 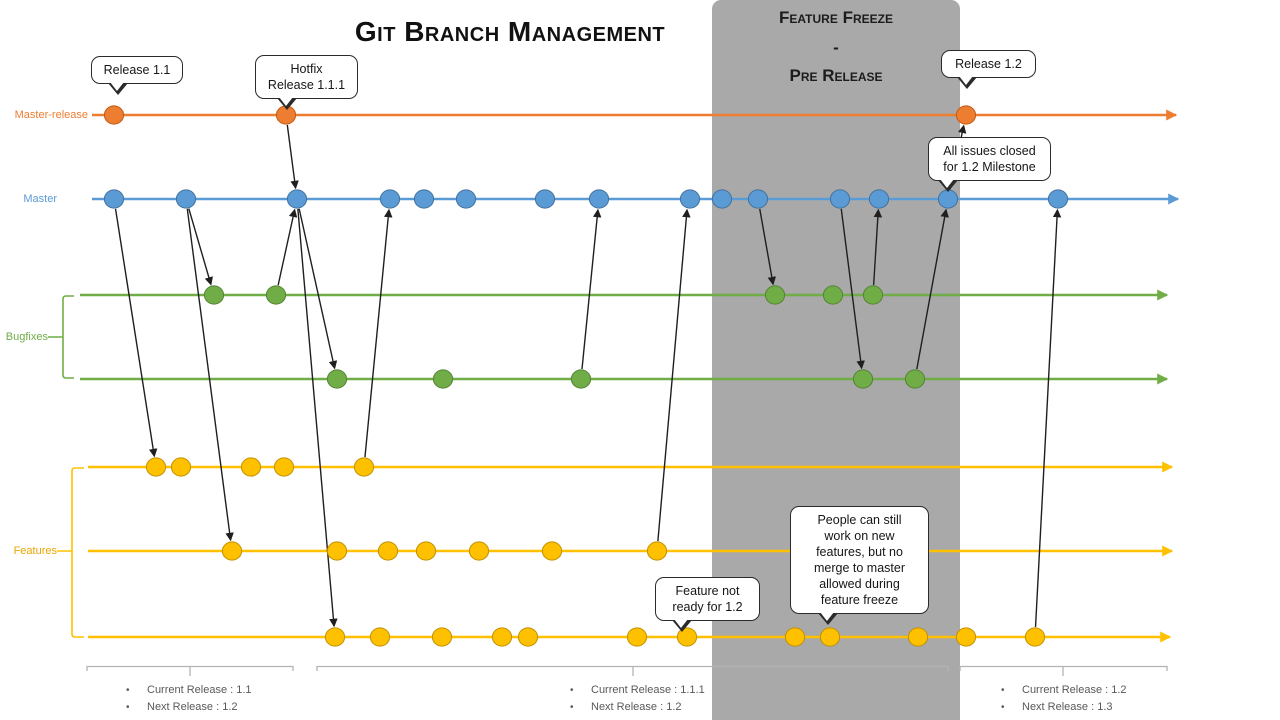 I want to click on callout-text: People can still, so click(x=859, y=520).